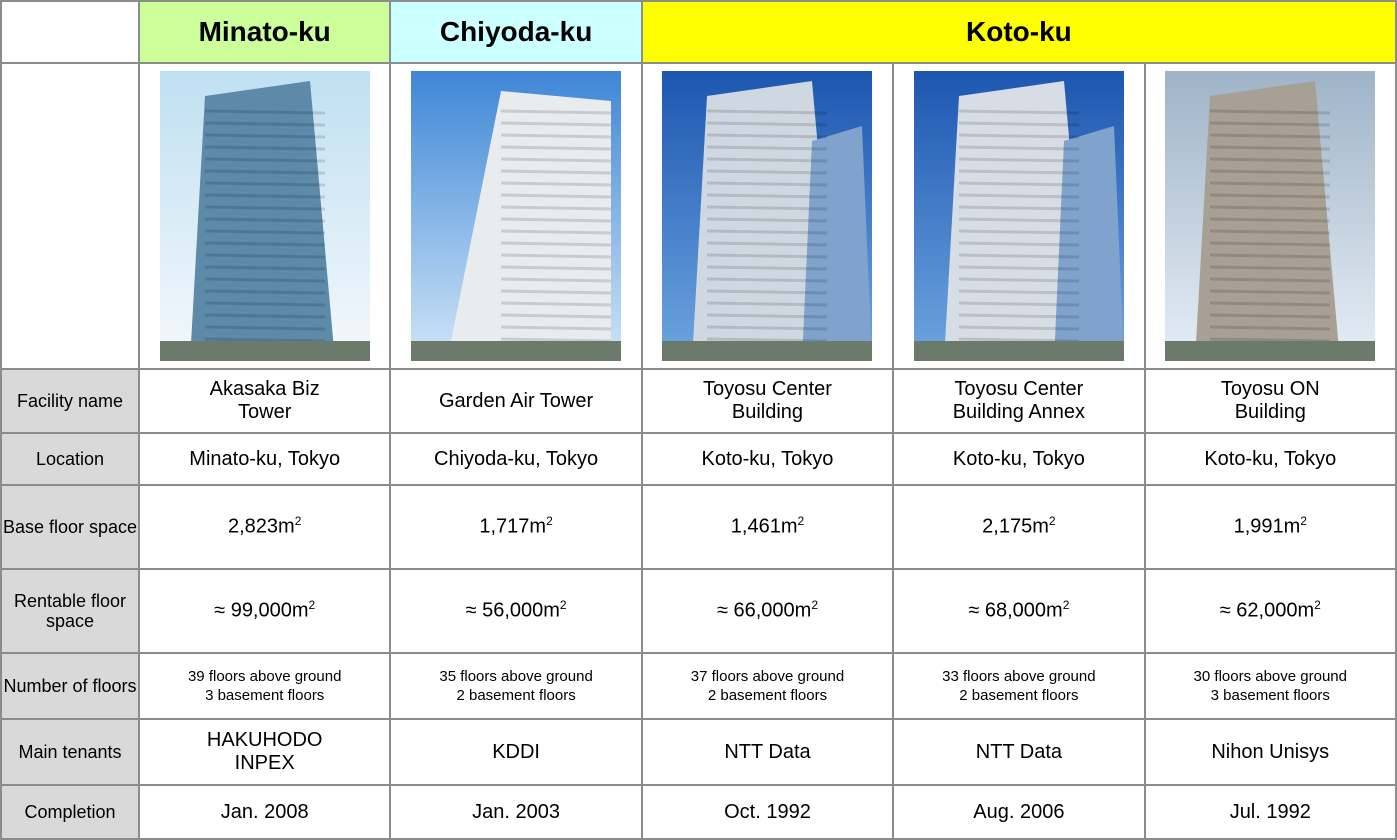 This screenshot has height=840, width=1397. I want to click on corner-cell, so click(70, 32).